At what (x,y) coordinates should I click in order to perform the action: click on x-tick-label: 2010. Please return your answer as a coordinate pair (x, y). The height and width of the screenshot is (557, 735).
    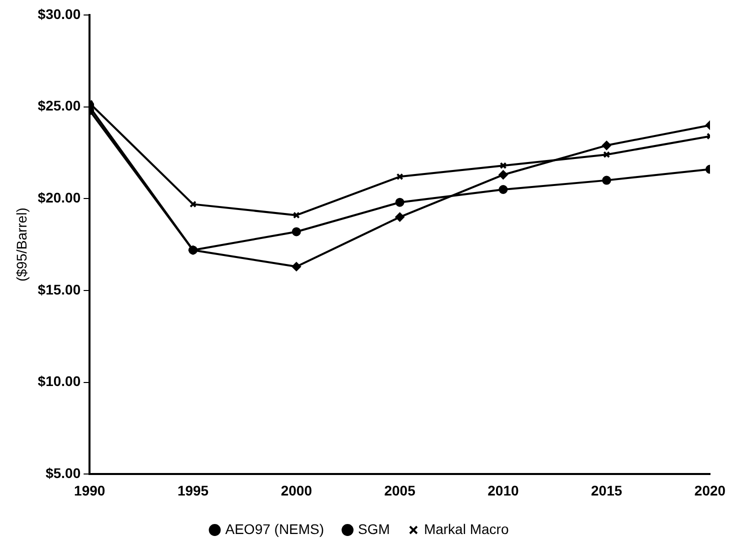
    Looking at the image, I should click on (503, 490).